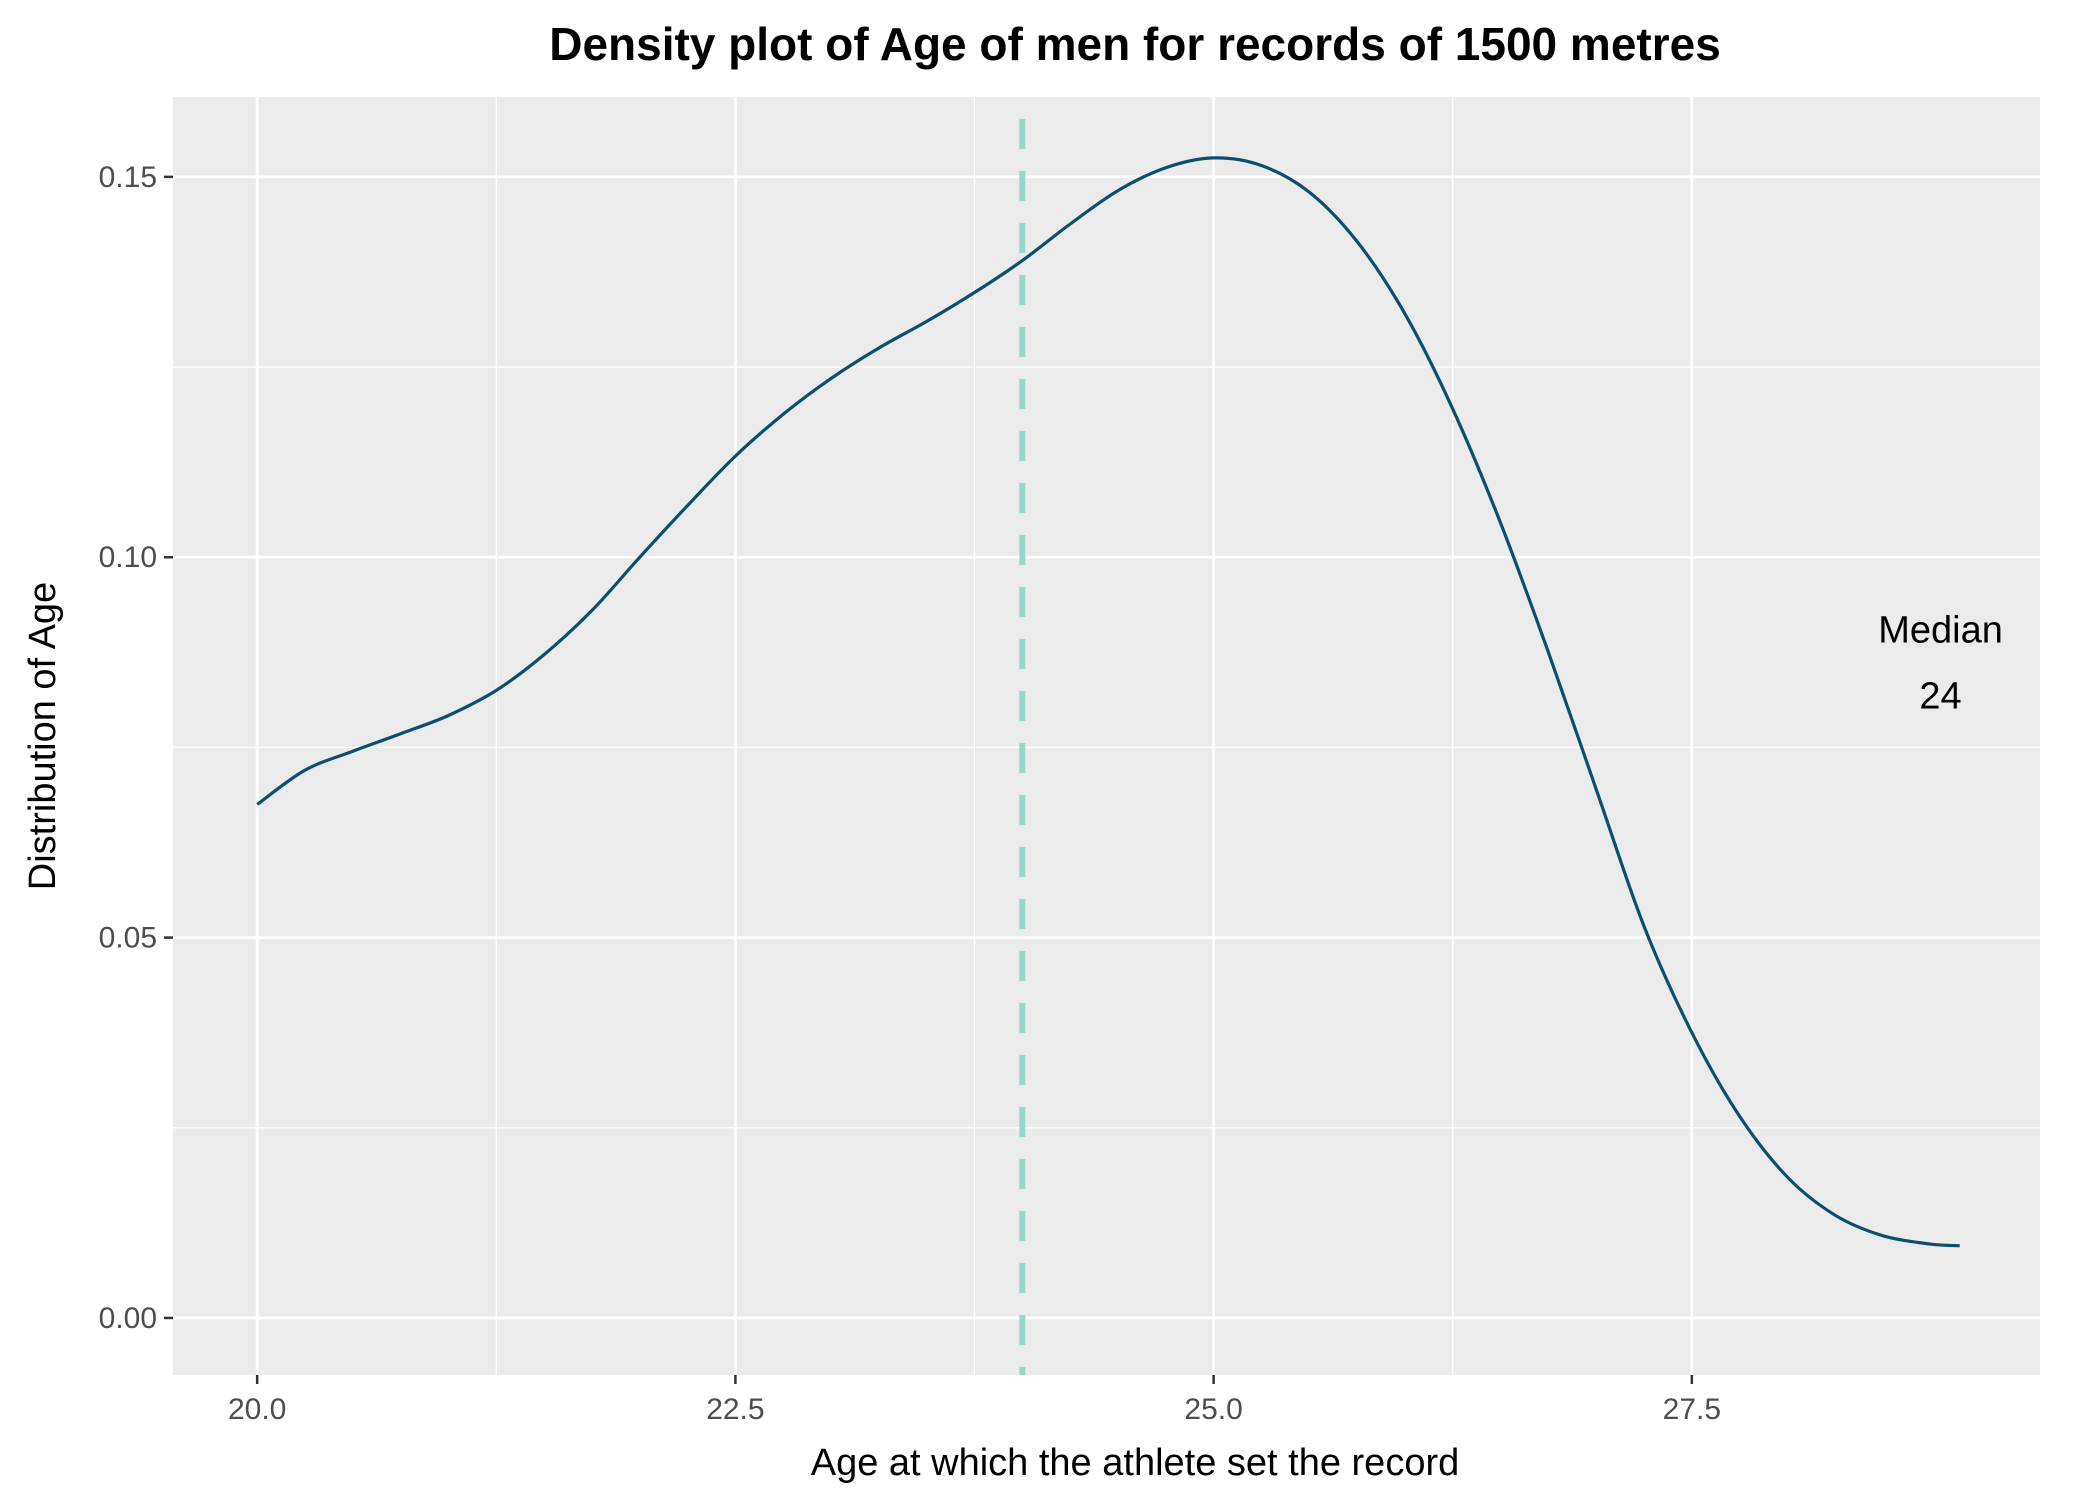 This screenshot has height=1500, width=2100. I want to click on y-axis-ticks: 0.00 0.05 0.10 0.15, so click(136, 748).